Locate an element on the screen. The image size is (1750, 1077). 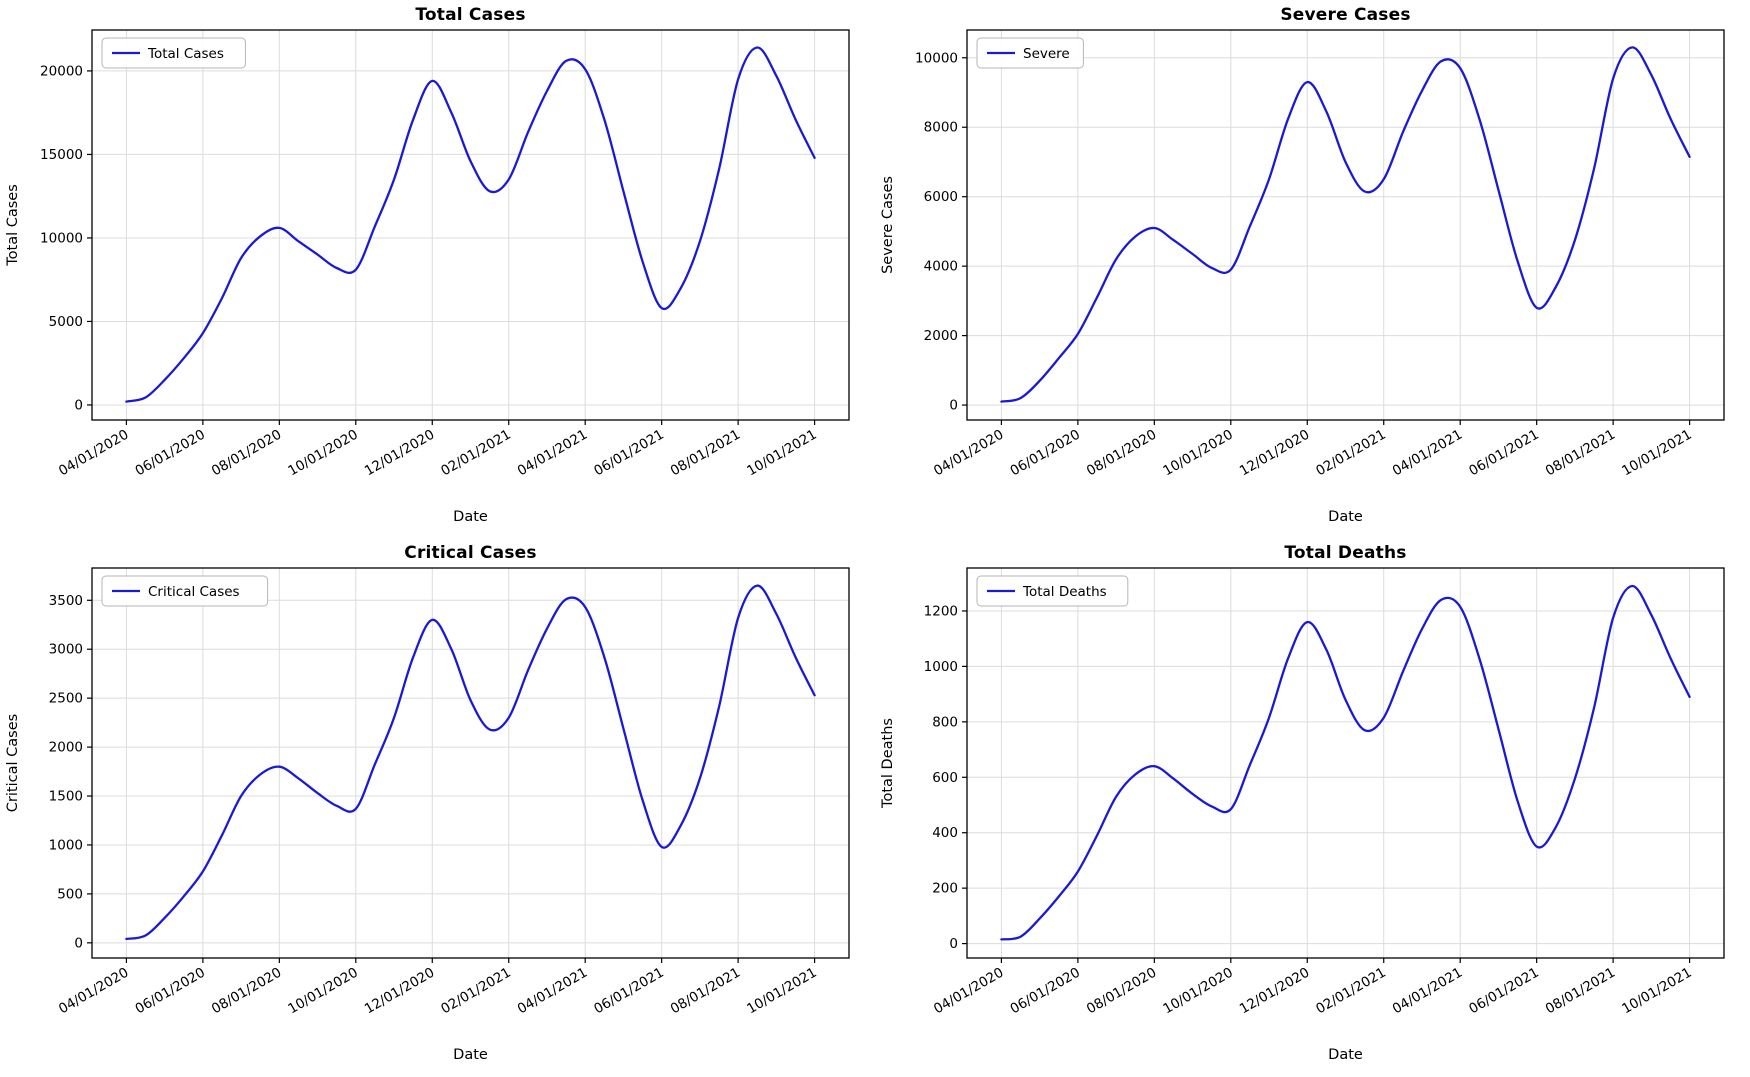
y-axis-label: Total Cases is located at coordinates (13, 225).